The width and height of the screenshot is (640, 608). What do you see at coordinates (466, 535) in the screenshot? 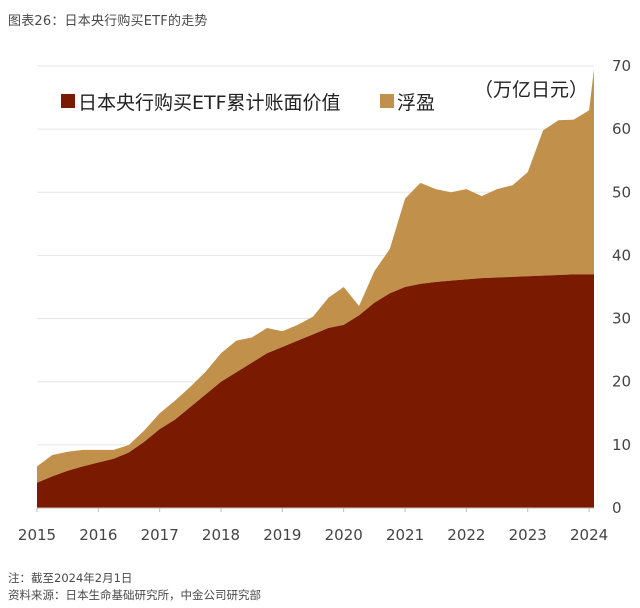
I see `x-tick-label: 2022` at bounding box center [466, 535].